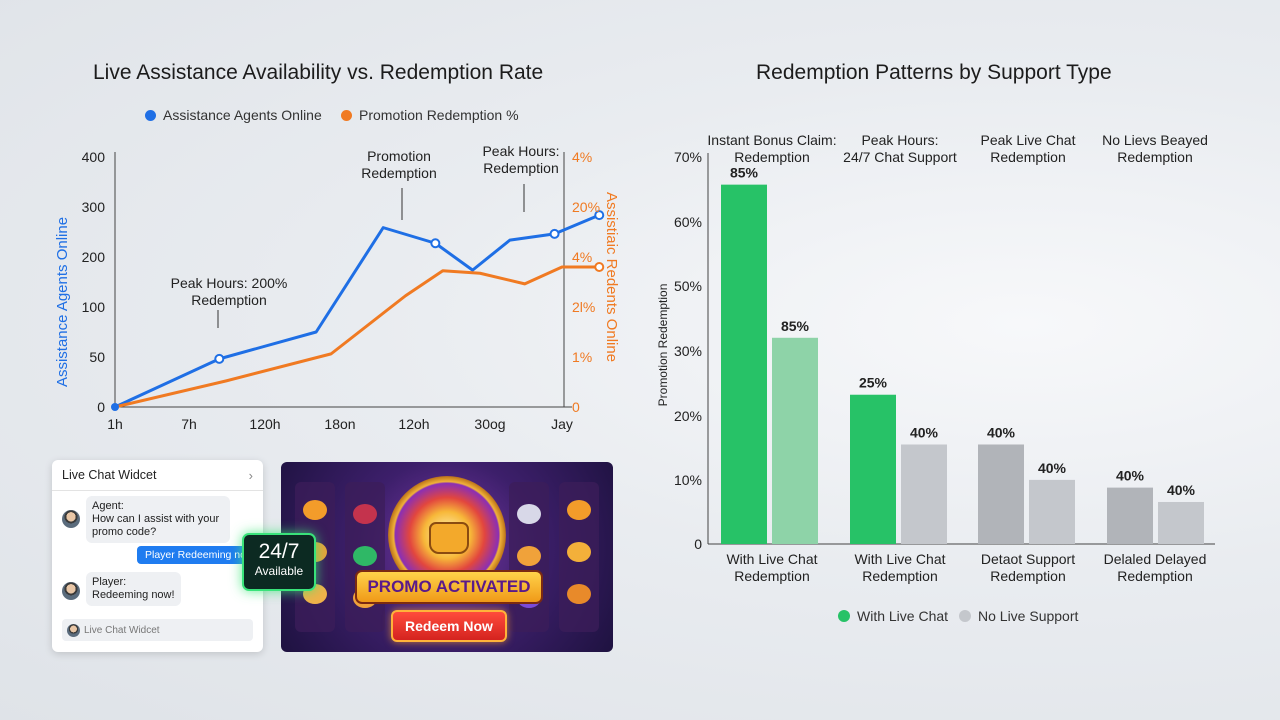 The height and width of the screenshot is (720, 1280). Describe the element at coordinates (109, 475) in the screenshot. I see `chat-title: Live Chat Widcet` at that location.